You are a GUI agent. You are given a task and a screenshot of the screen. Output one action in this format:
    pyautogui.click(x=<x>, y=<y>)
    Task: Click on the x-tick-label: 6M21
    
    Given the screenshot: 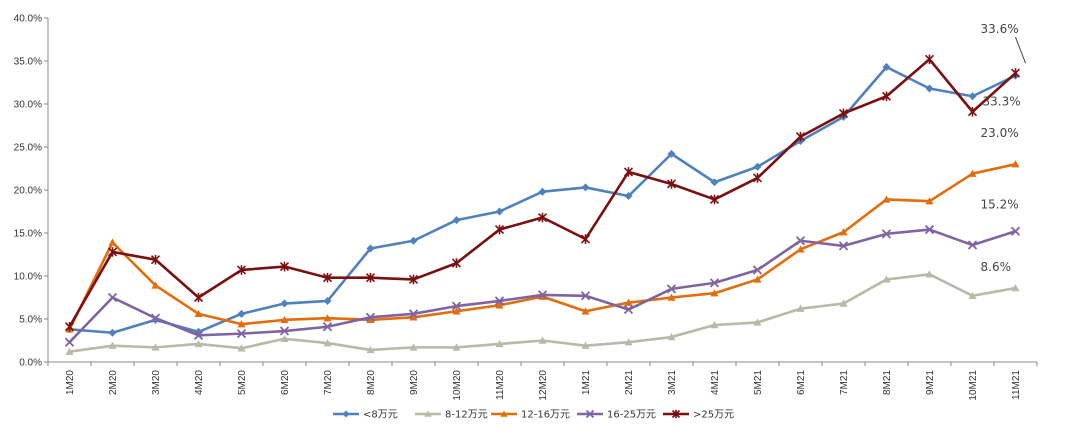 What is the action you would take?
    pyautogui.click(x=801, y=382)
    